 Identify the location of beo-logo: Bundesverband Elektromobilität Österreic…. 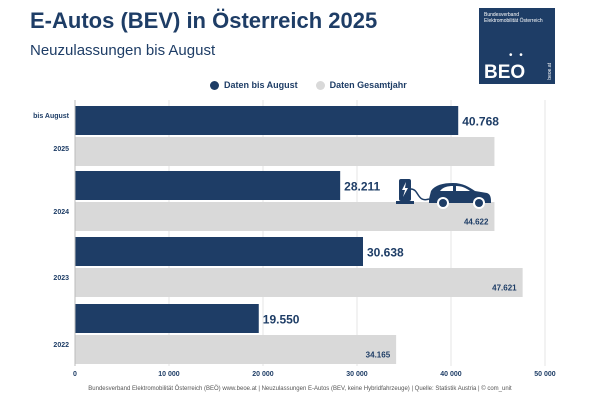
(517, 46).